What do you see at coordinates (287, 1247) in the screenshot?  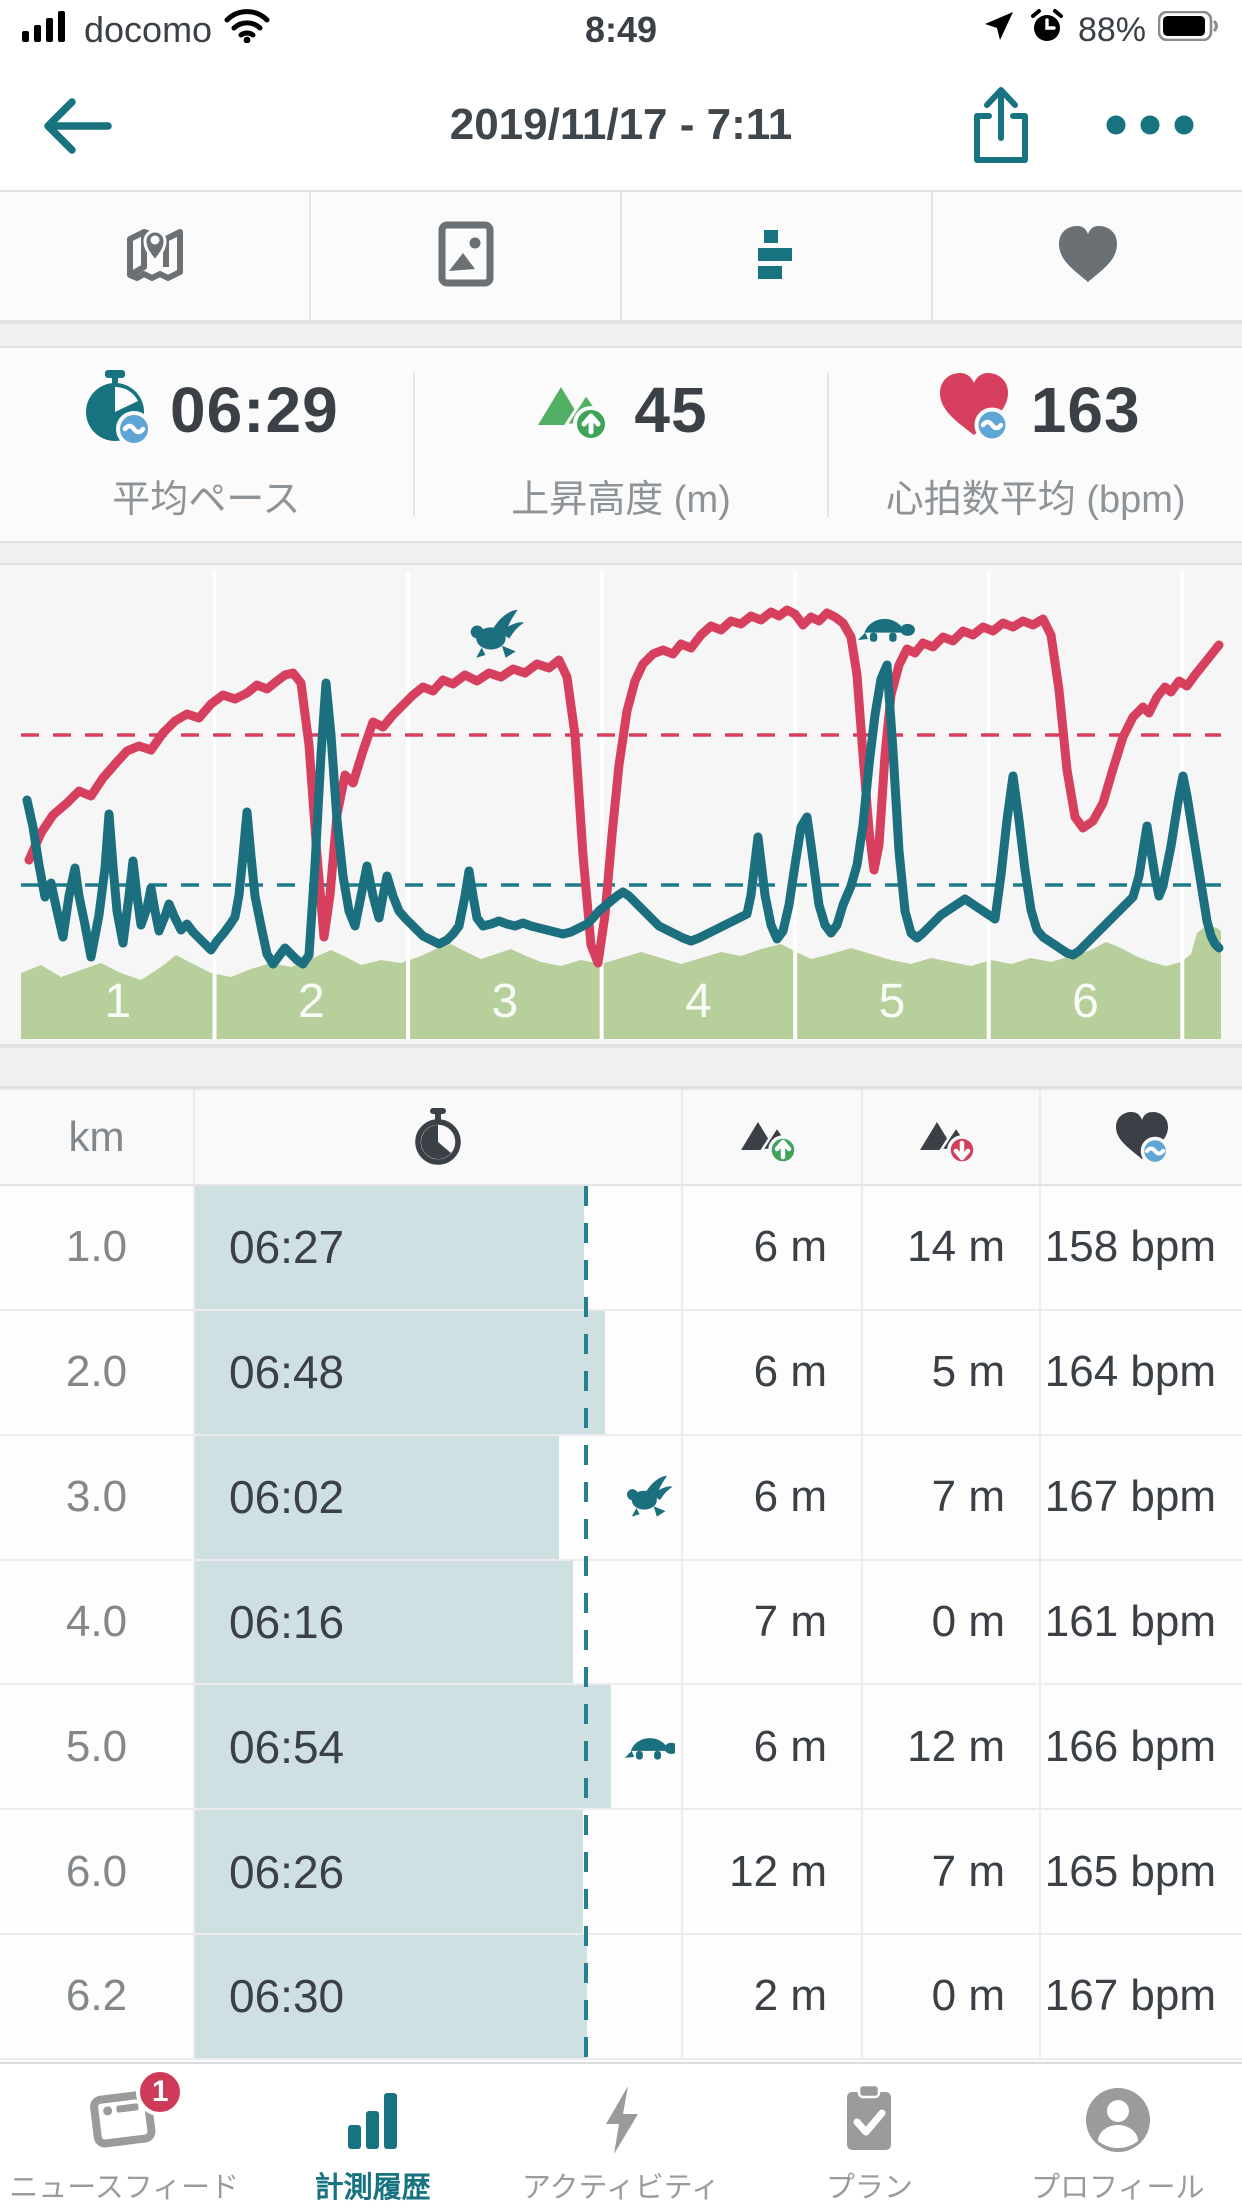 I see `split-pace: 06:27` at bounding box center [287, 1247].